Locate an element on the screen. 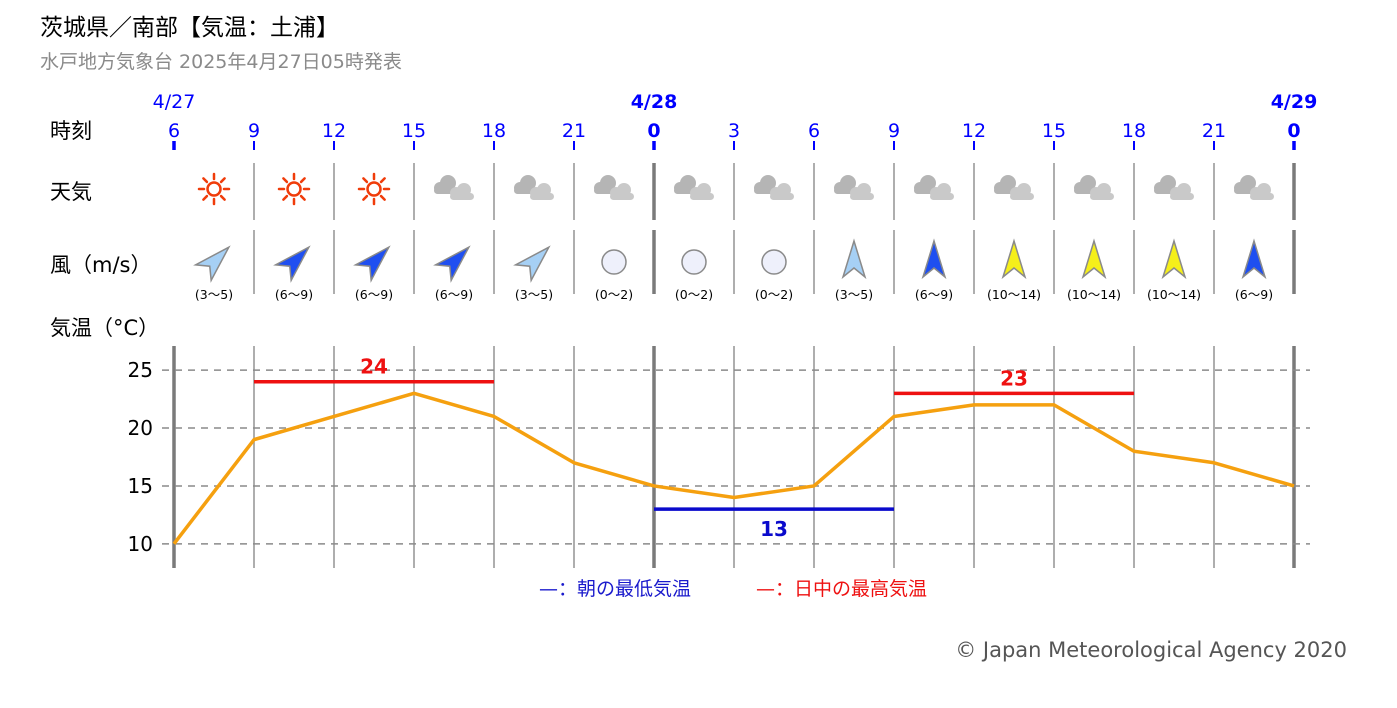  row-label-weather: 天気 is located at coordinates (71, 192).